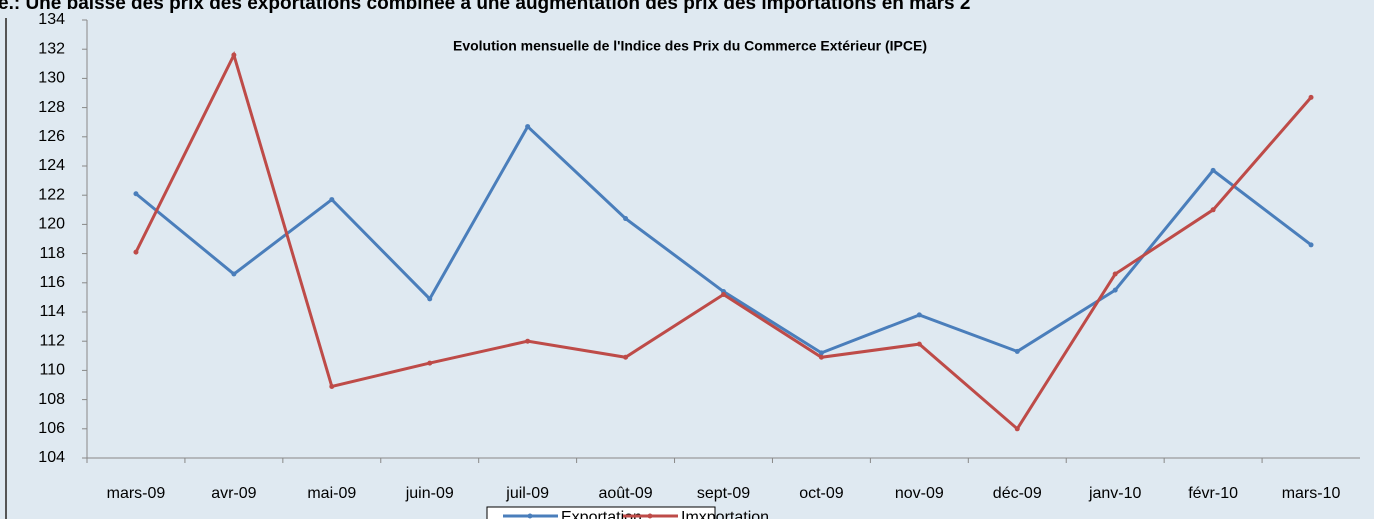  I want to click on x-tick-label: oct-09, so click(821, 493).